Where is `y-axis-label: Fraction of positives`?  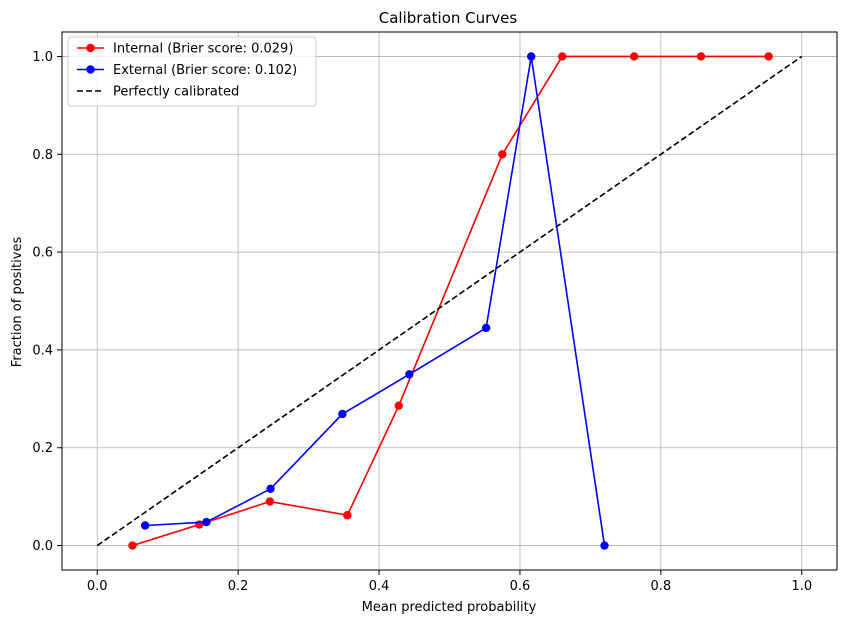 y-axis-label: Fraction of positives is located at coordinates (17, 302).